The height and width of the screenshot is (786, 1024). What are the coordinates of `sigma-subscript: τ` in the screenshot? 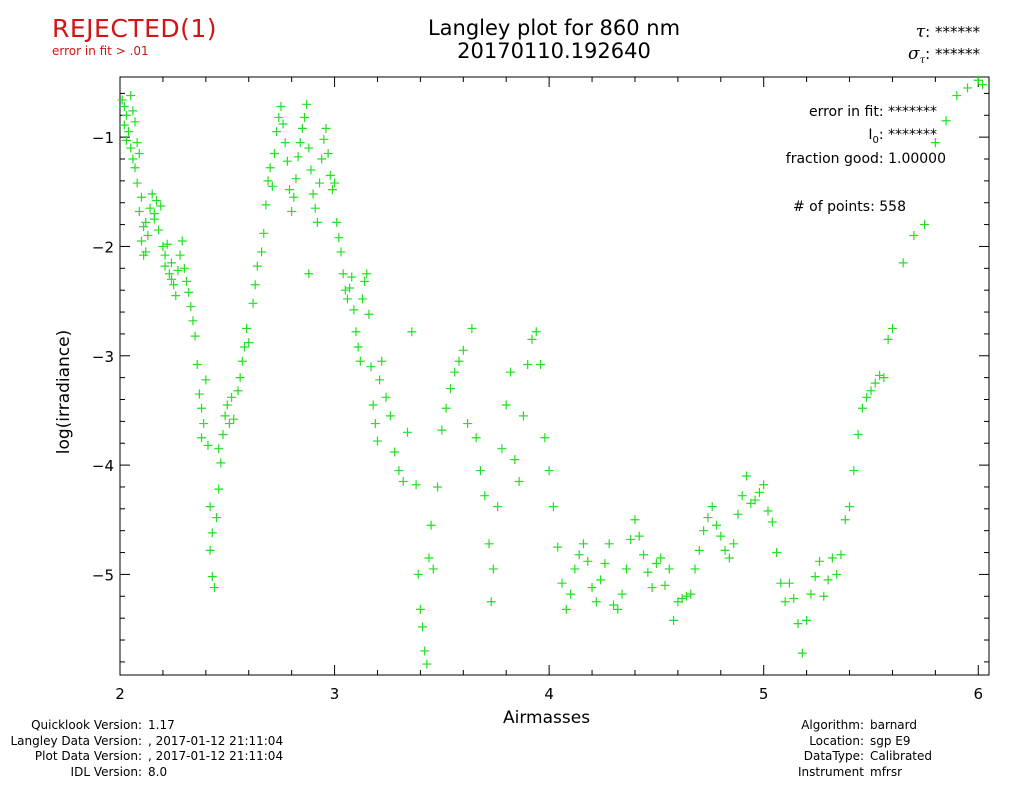 It's located at (922, 60).